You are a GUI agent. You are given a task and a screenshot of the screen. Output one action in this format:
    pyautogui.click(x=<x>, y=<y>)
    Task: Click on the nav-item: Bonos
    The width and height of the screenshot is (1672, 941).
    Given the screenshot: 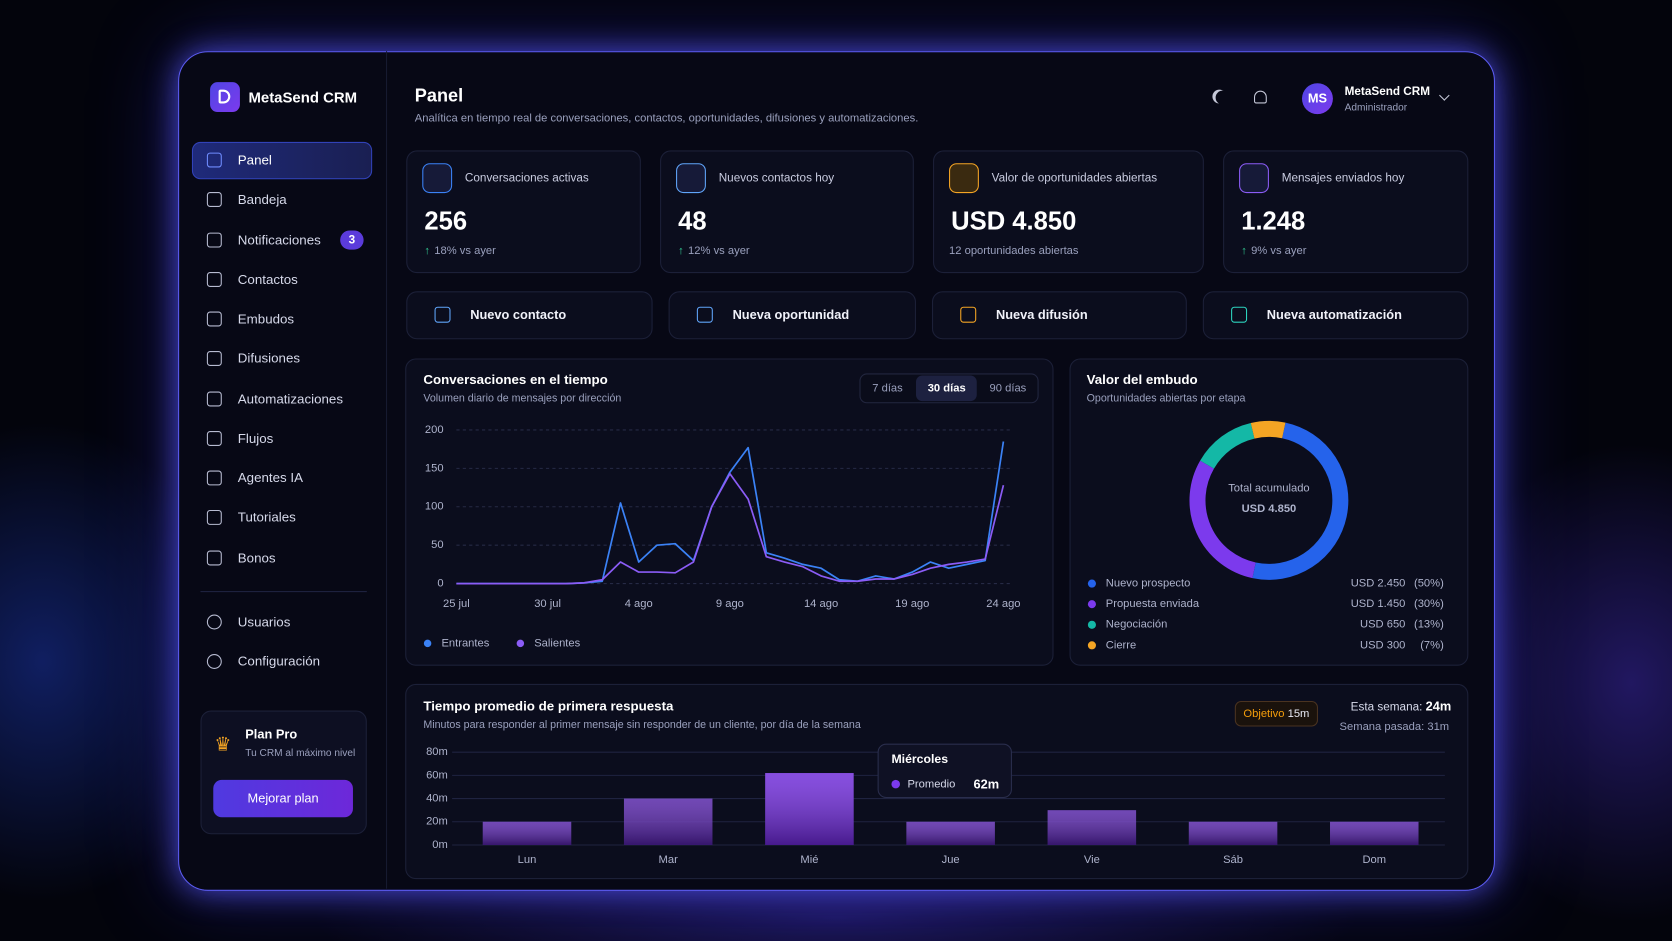 What is the action you would take?
    pyautogui.click(x=256, y=558)
    